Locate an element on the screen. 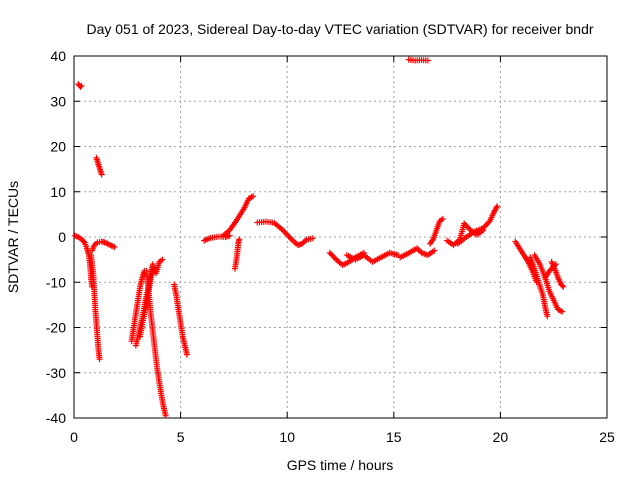 This screenshot has height=480, width=640. y-tick-label: 10 is located at coordinates (58, 192).